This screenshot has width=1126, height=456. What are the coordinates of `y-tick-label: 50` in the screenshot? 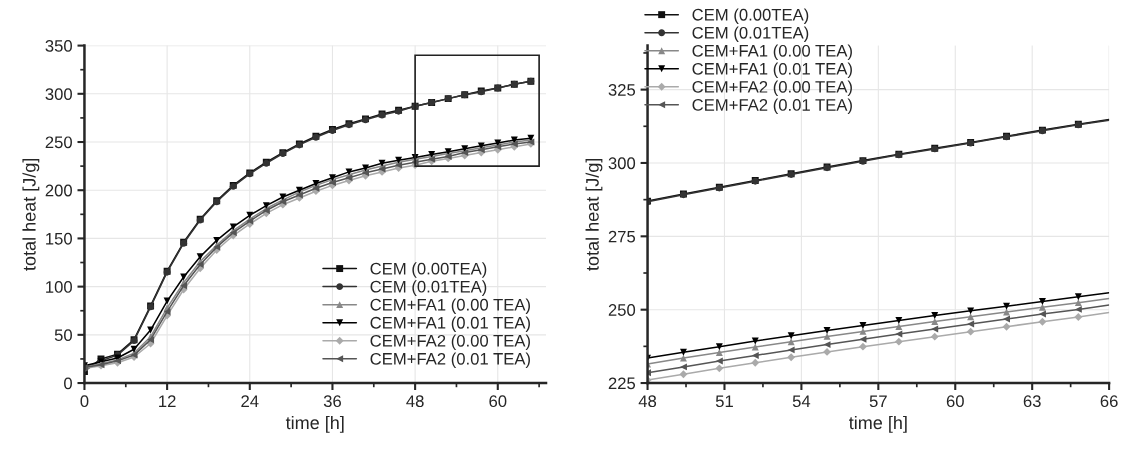 It's located at (63, 335).